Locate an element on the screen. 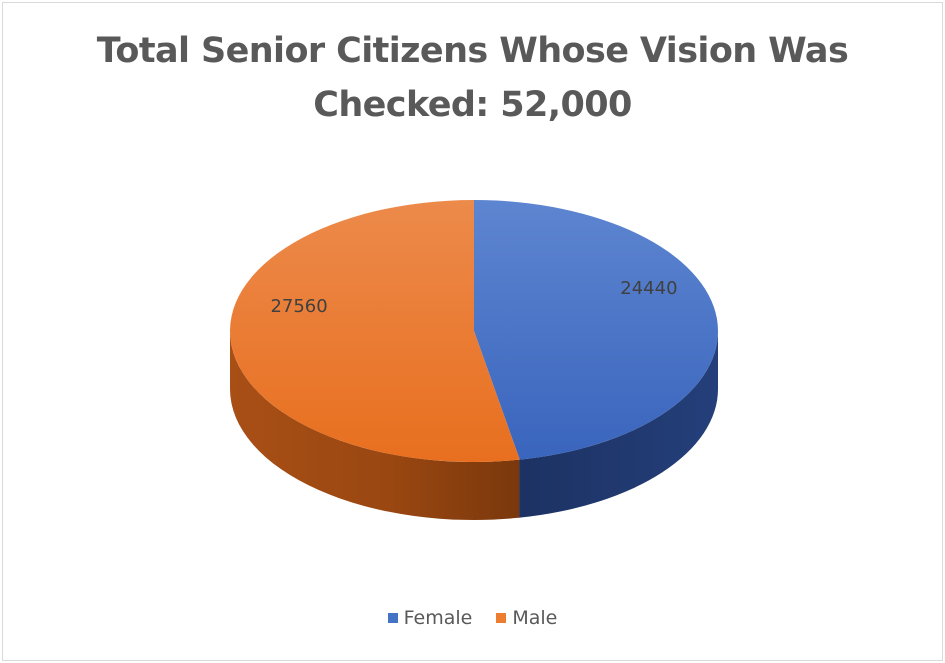 This screenshot has width=945, height=663. pie-slice-female is located at coordinates (596, 330).